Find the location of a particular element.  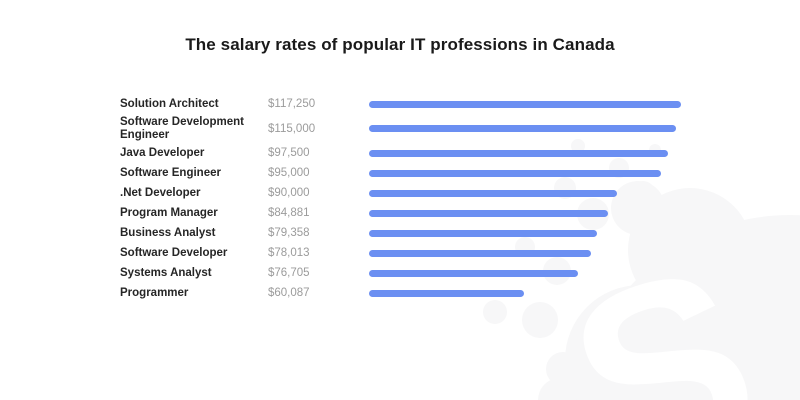

salary-value: $60,087 is located at coordinates (289, 293).